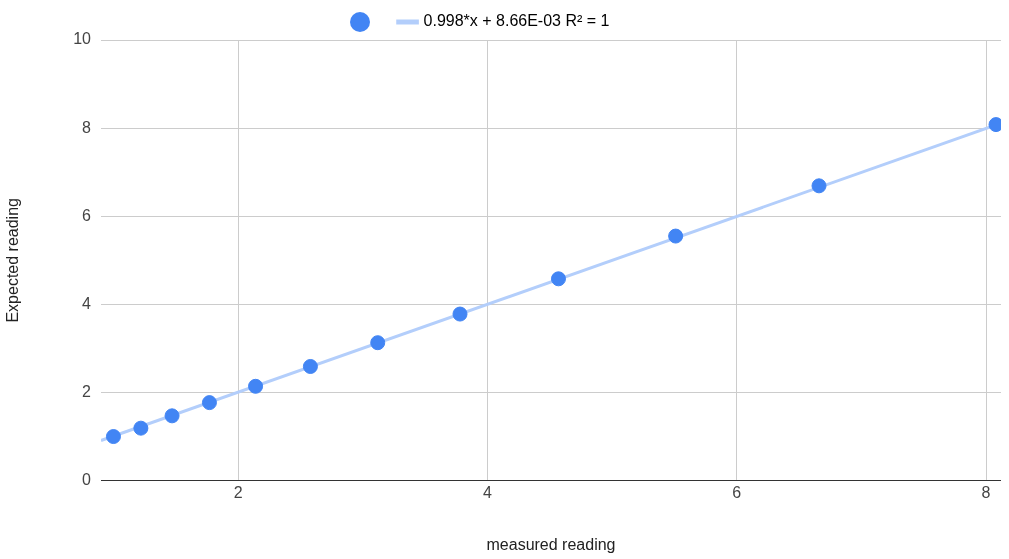  Describe the element at coordinates (737, 492) in the screenshot. I see `x-tick-label: 6` at that location.